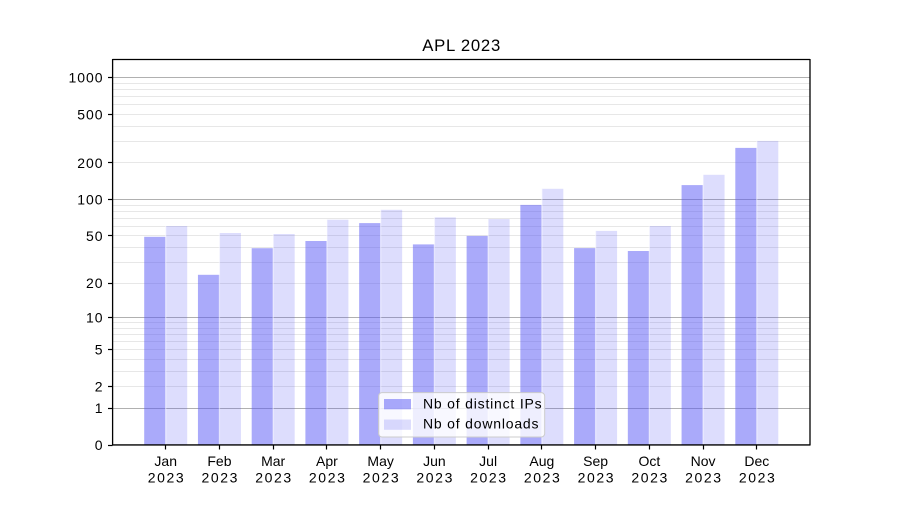 This screenshot has width=900, height=505. What do you see at coordinates (99, 350) in the screenshot?
I see `svg-text: 5` at bounding box center [99, 350].